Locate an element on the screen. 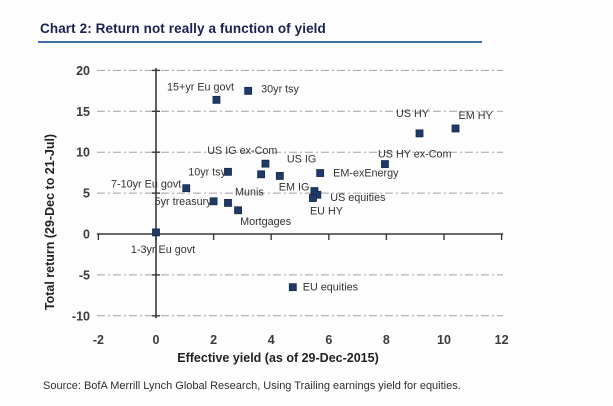 The width and height of the screenshot is (613, 406). title-underline is located at coordinates (260, 42).